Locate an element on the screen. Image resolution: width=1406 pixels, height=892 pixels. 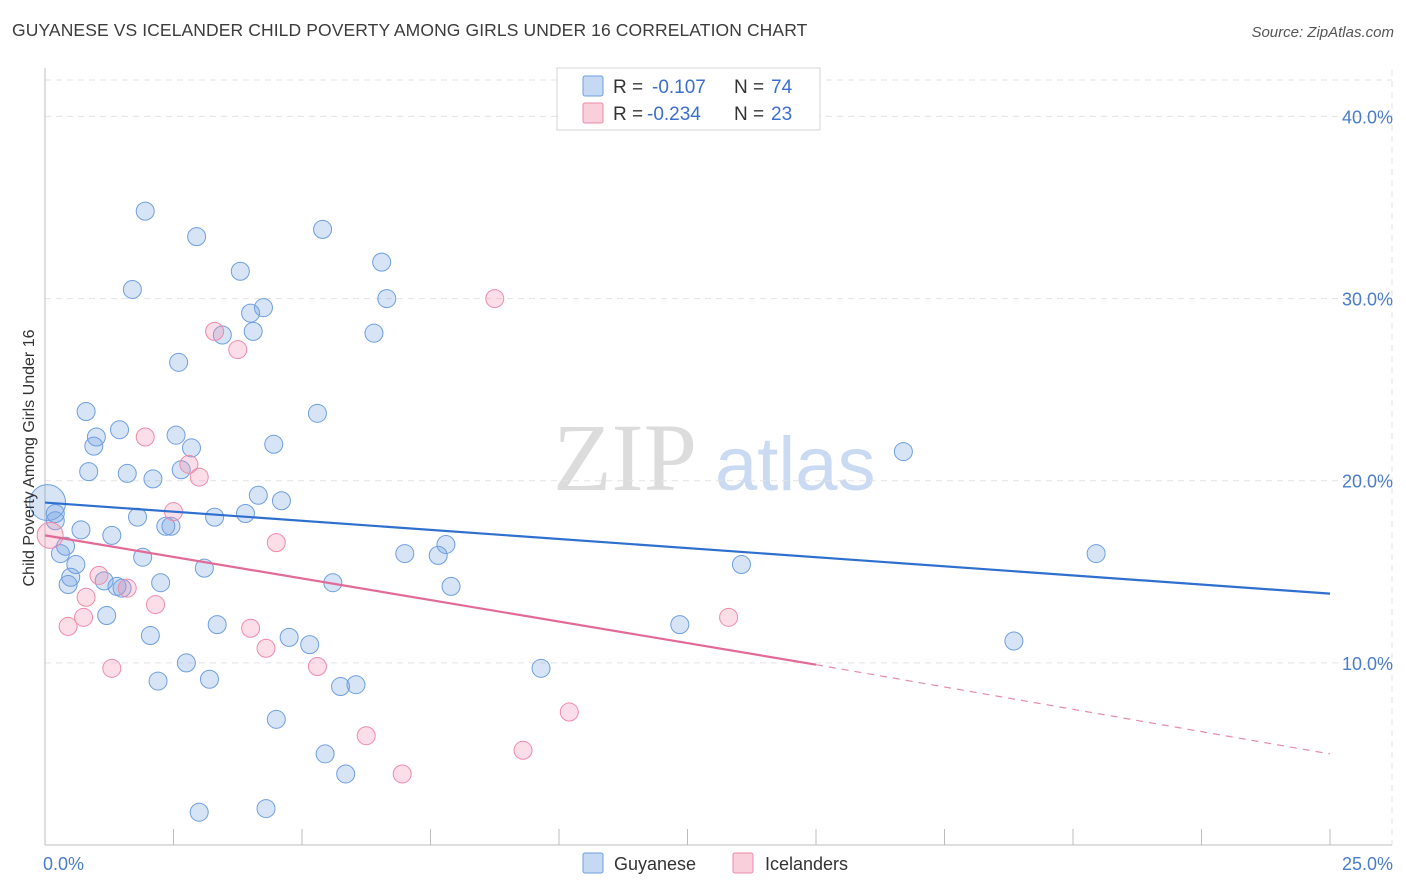
icelanders-trend-line is located at coordinates (430, 600).